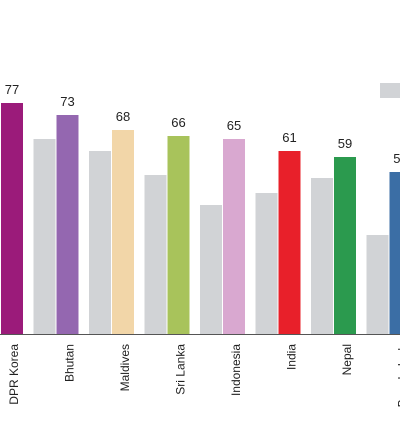 This screenshot has width=400, height=440. Describe the element at coordinates (14, 374) in the screenshot. I see `category-label-0: DPR Korea` at that location.